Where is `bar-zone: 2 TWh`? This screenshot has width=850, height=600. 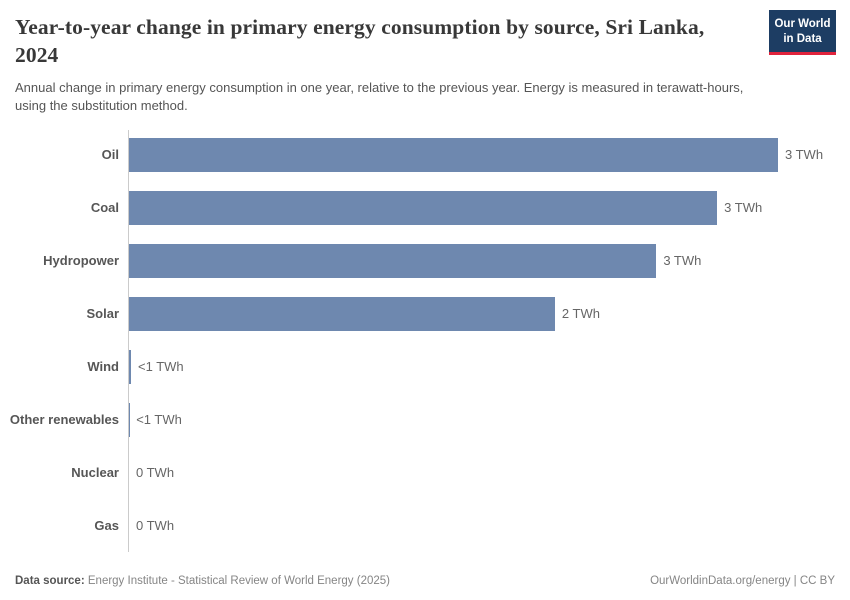 bar-zone: 2 TWh is located at coordinates (489, 313).